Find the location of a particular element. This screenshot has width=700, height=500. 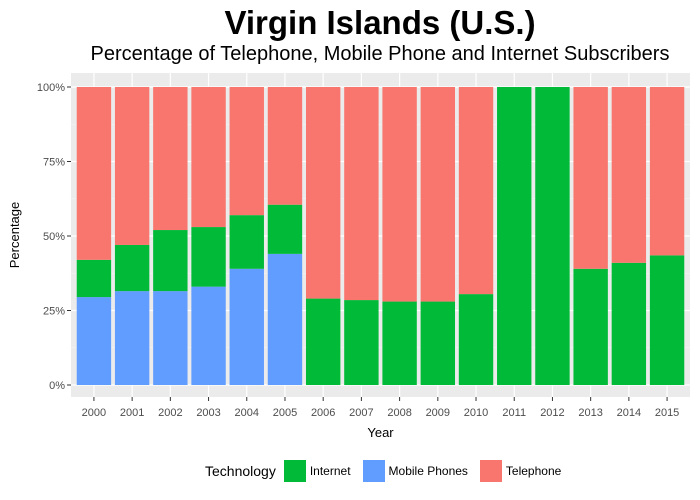

bar-telephone-2013 is located at coordinates (590, 178).